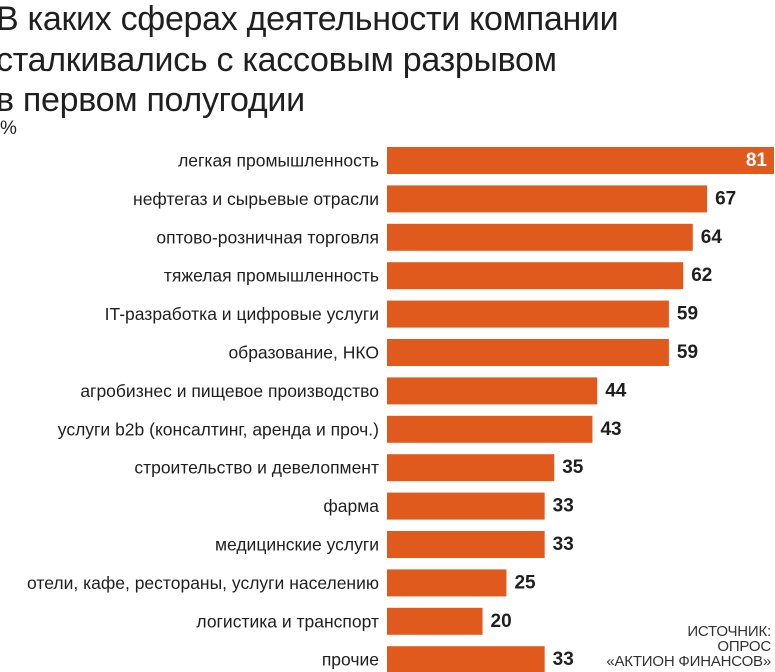 The width and height of the screenshot is (775, 672). Describe the element at coordinates (350, 660) in the screenshot. I see `category-label: прочие` at that location.